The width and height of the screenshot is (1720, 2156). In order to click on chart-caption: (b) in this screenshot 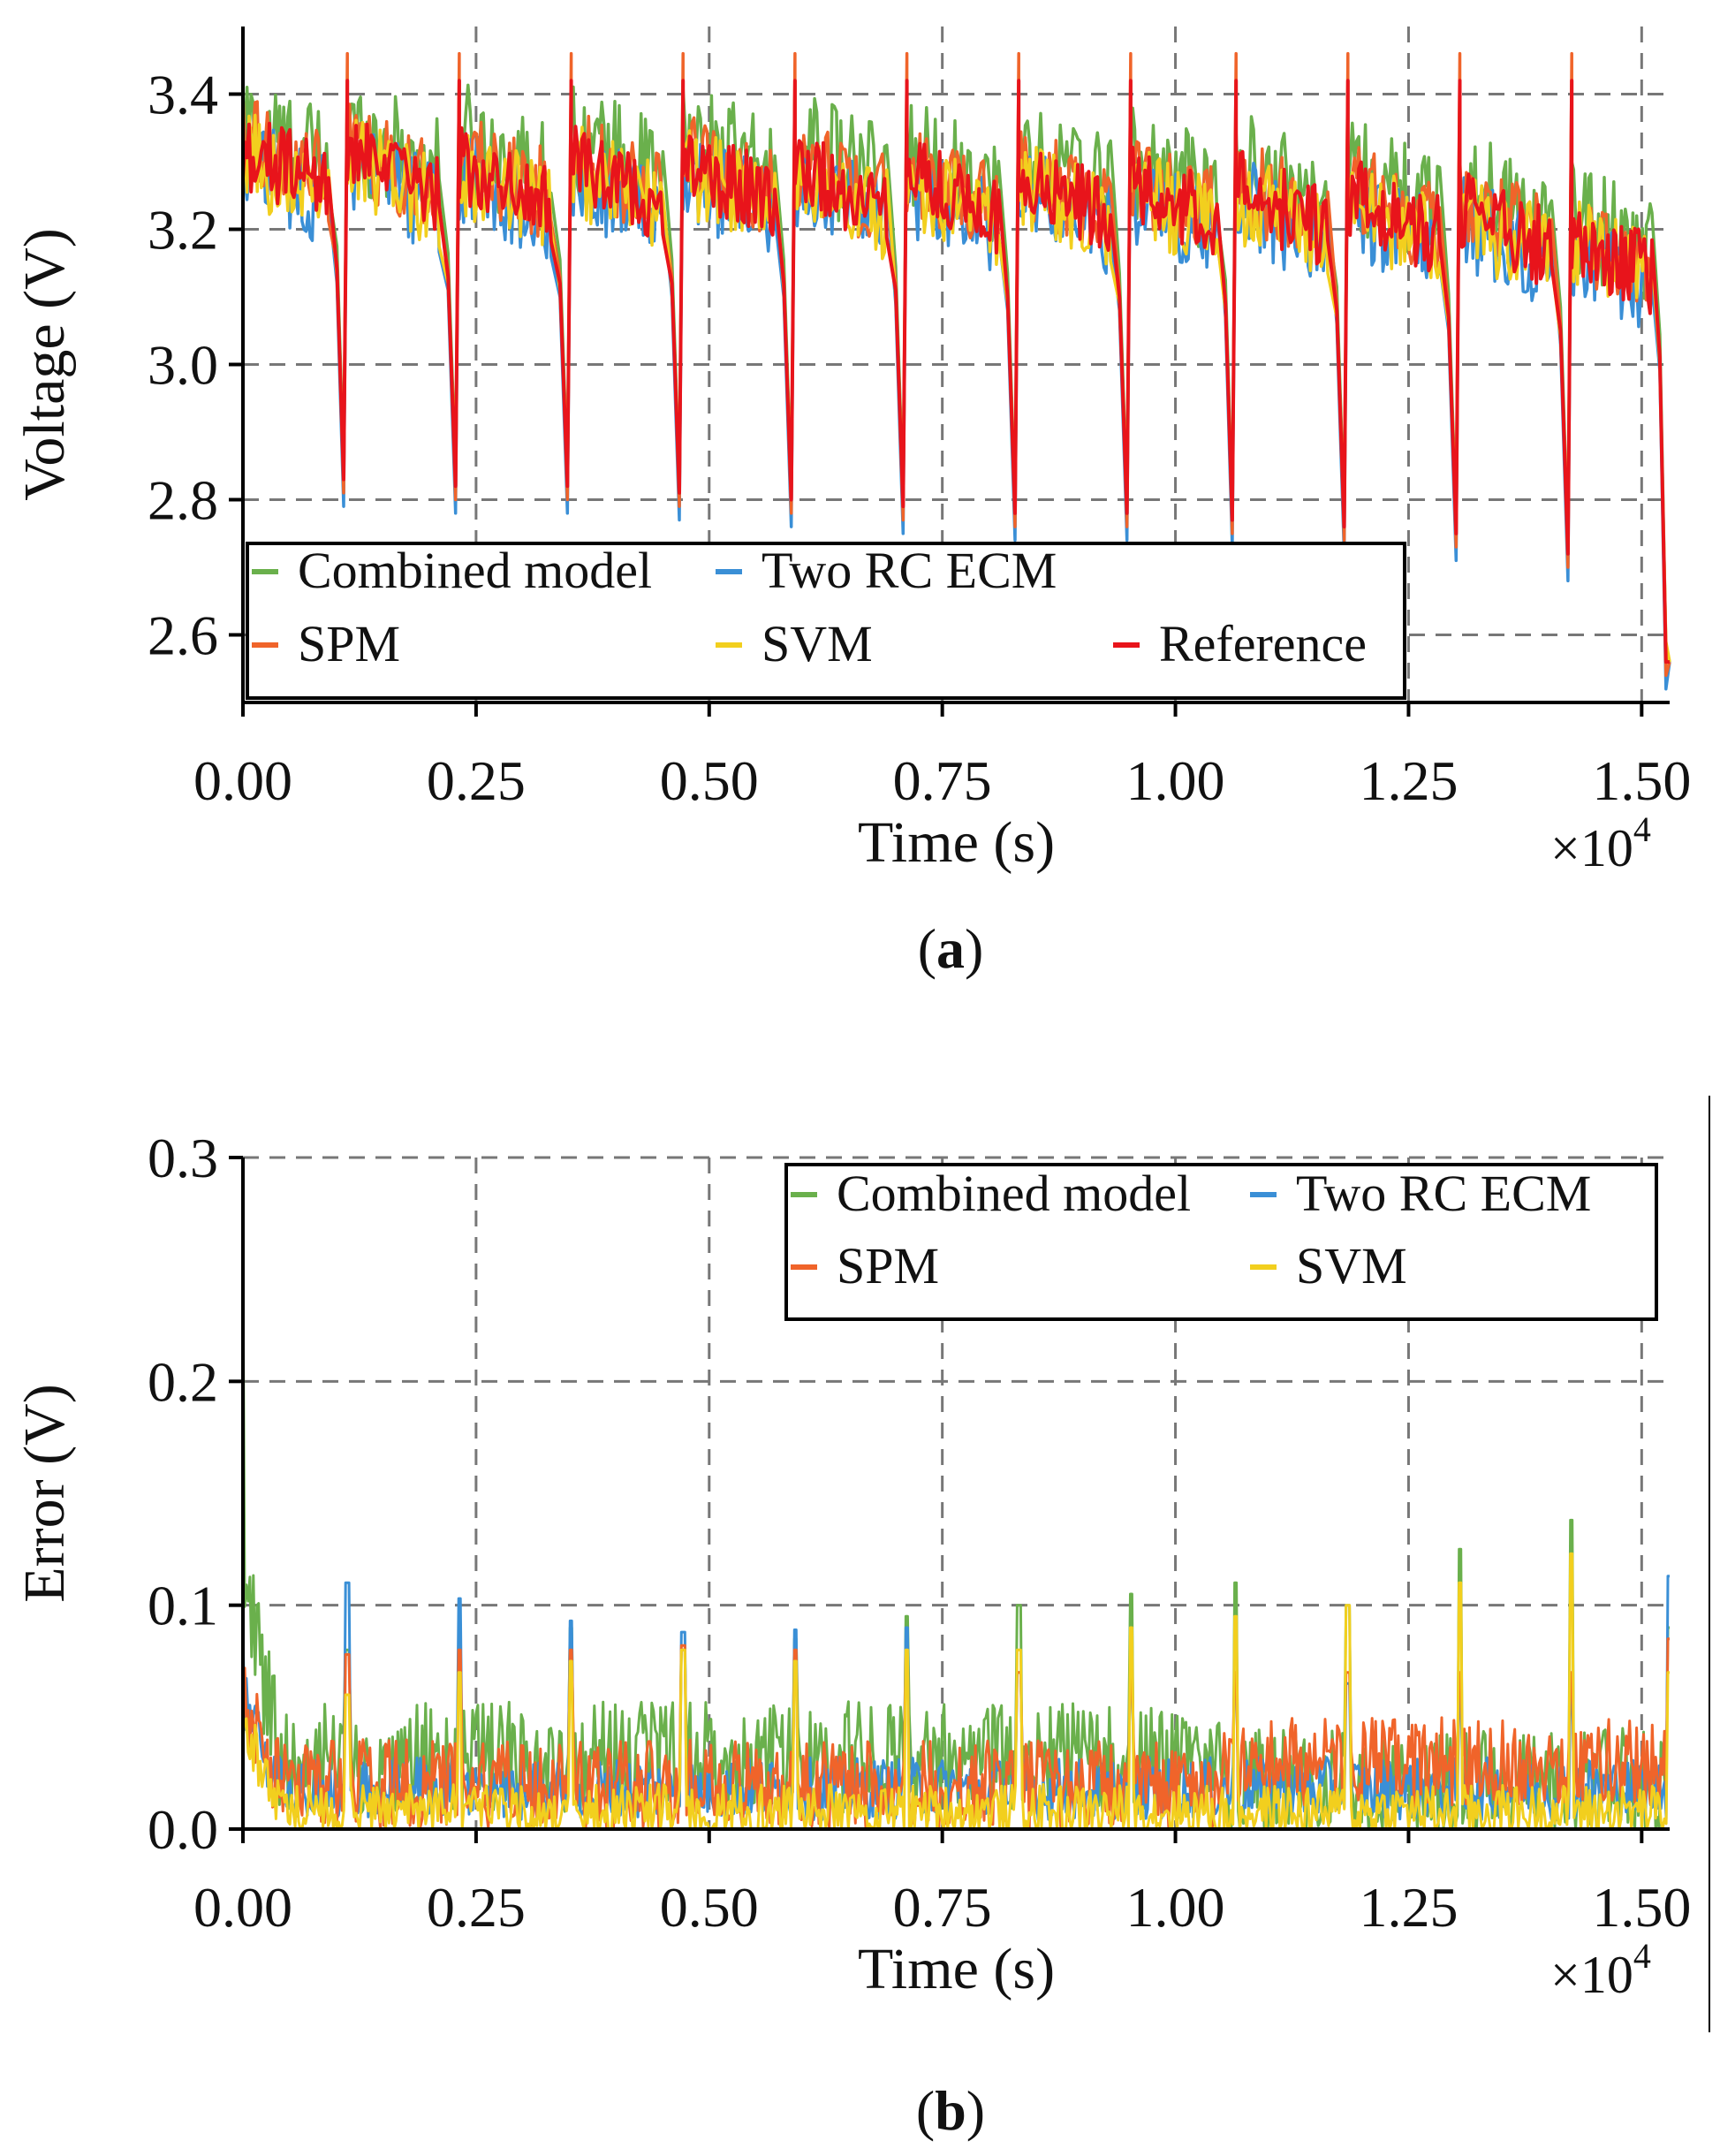, I will do `click(950, 2110)`.